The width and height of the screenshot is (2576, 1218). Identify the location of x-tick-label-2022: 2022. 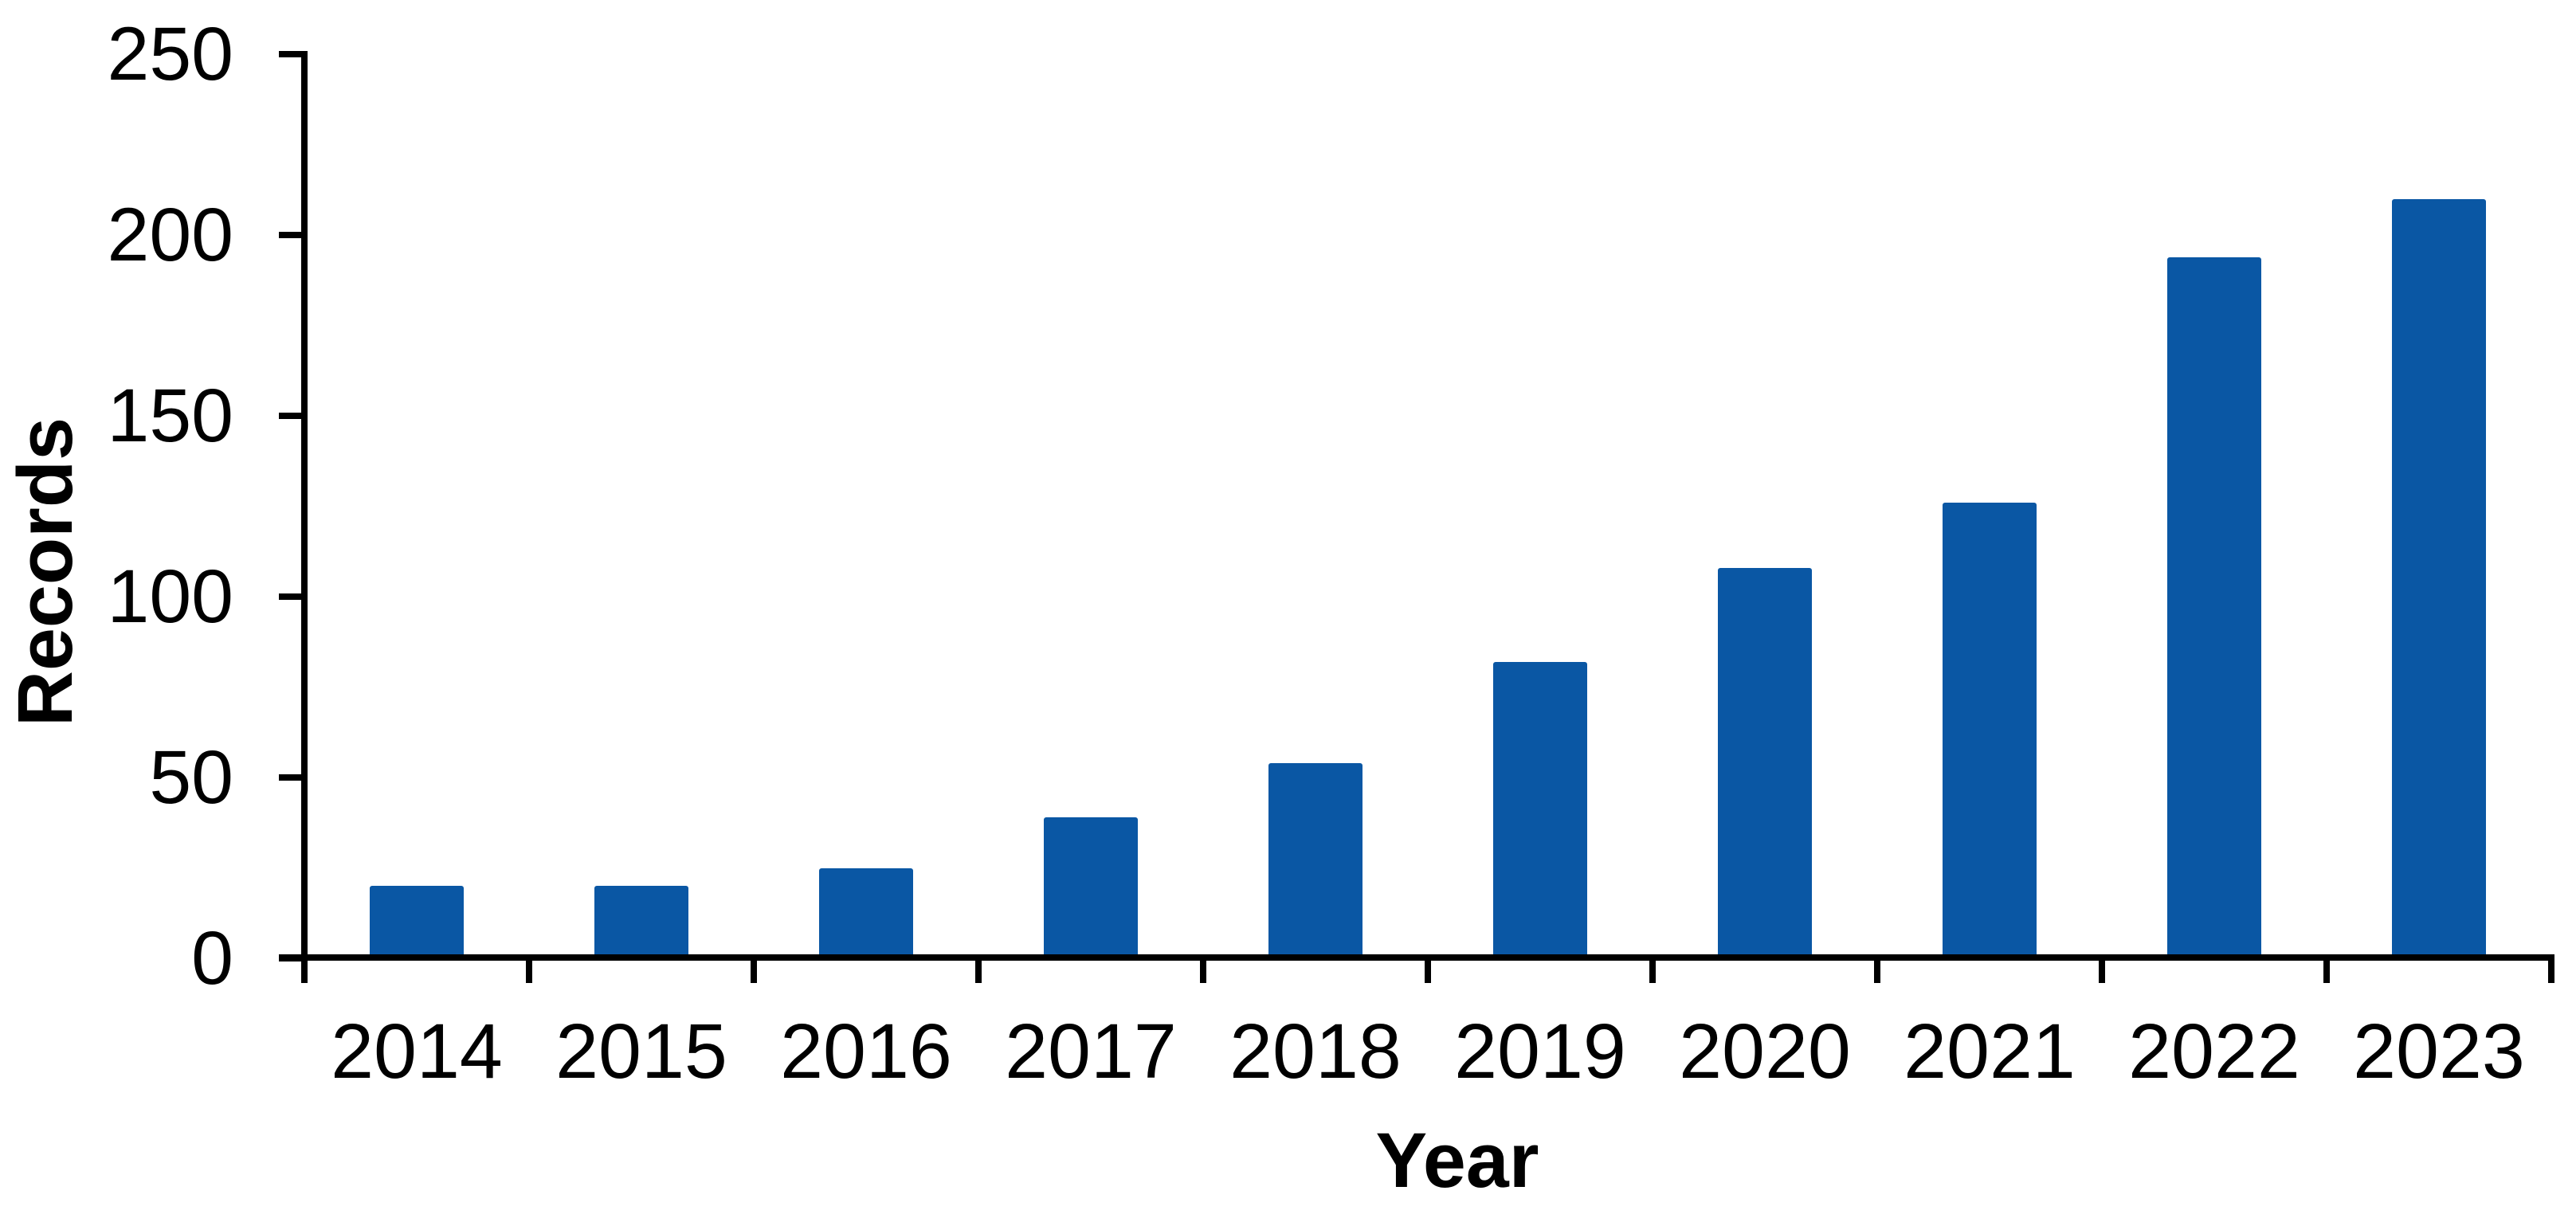
(2214, 1051).